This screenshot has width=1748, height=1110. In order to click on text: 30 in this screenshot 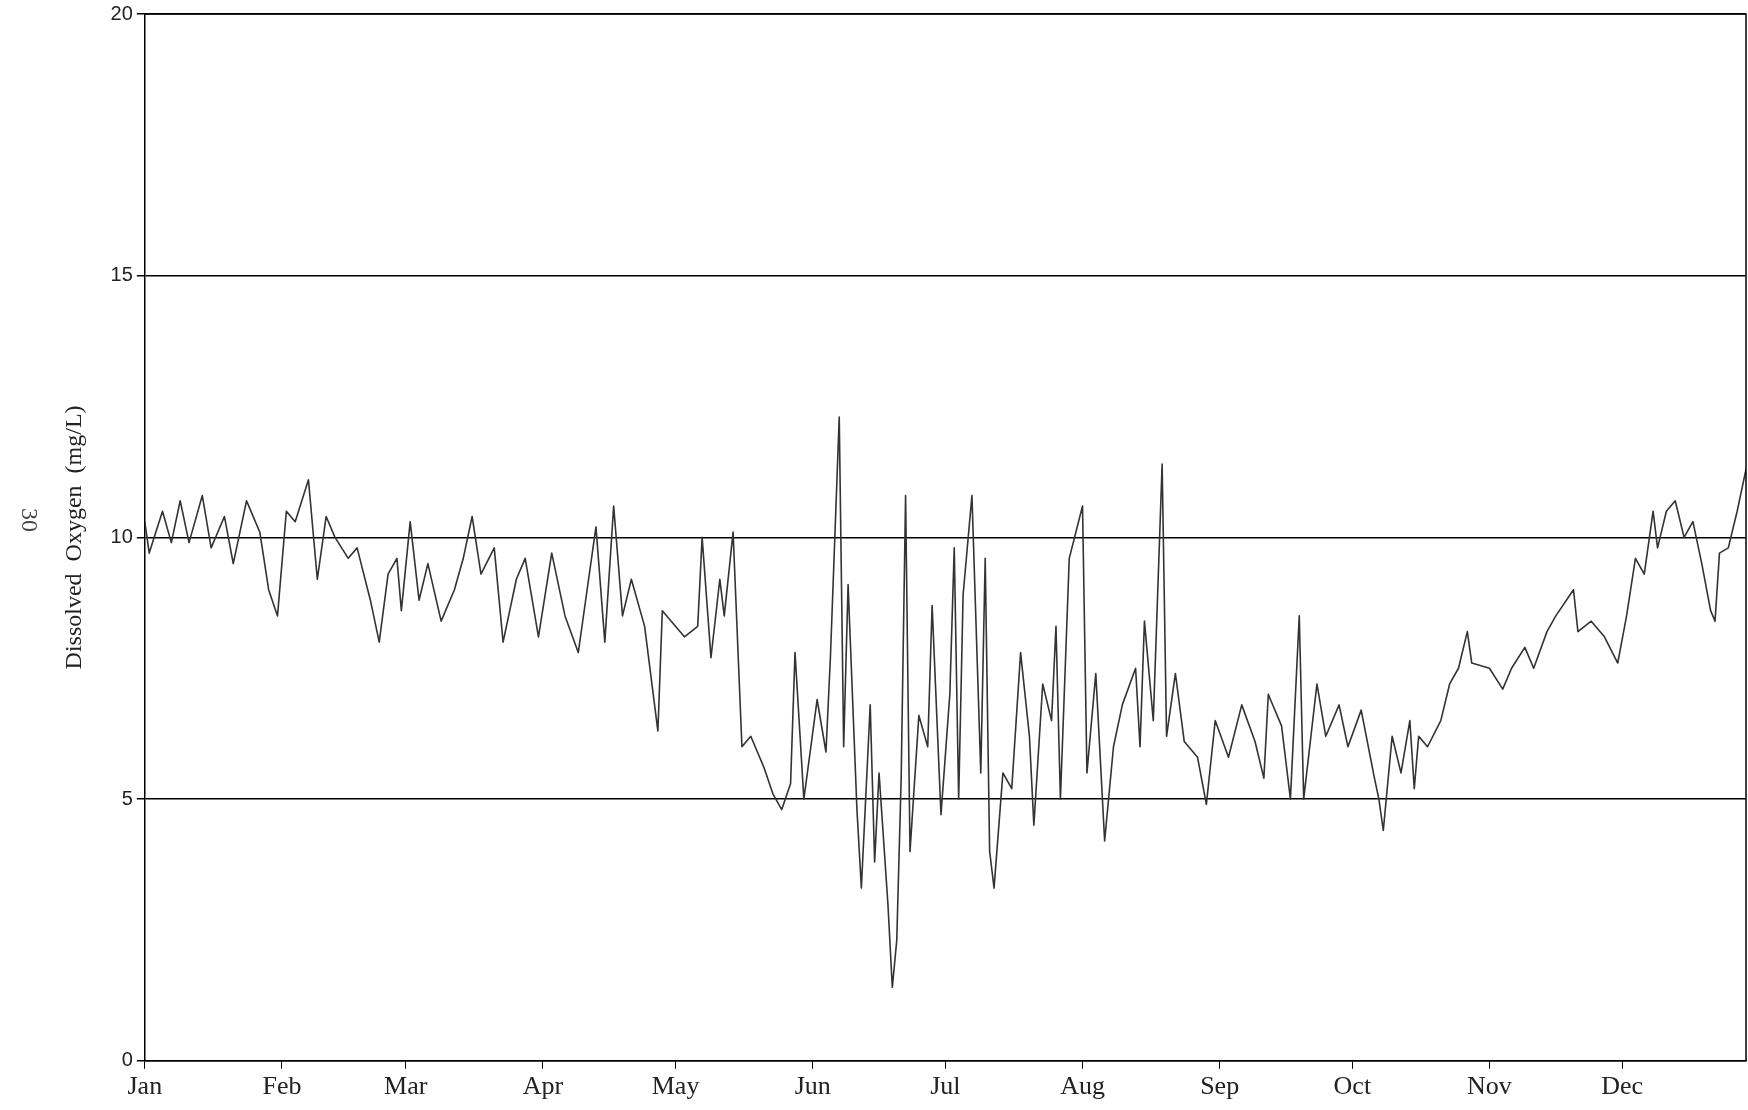, I will do `click(29, 520)`.